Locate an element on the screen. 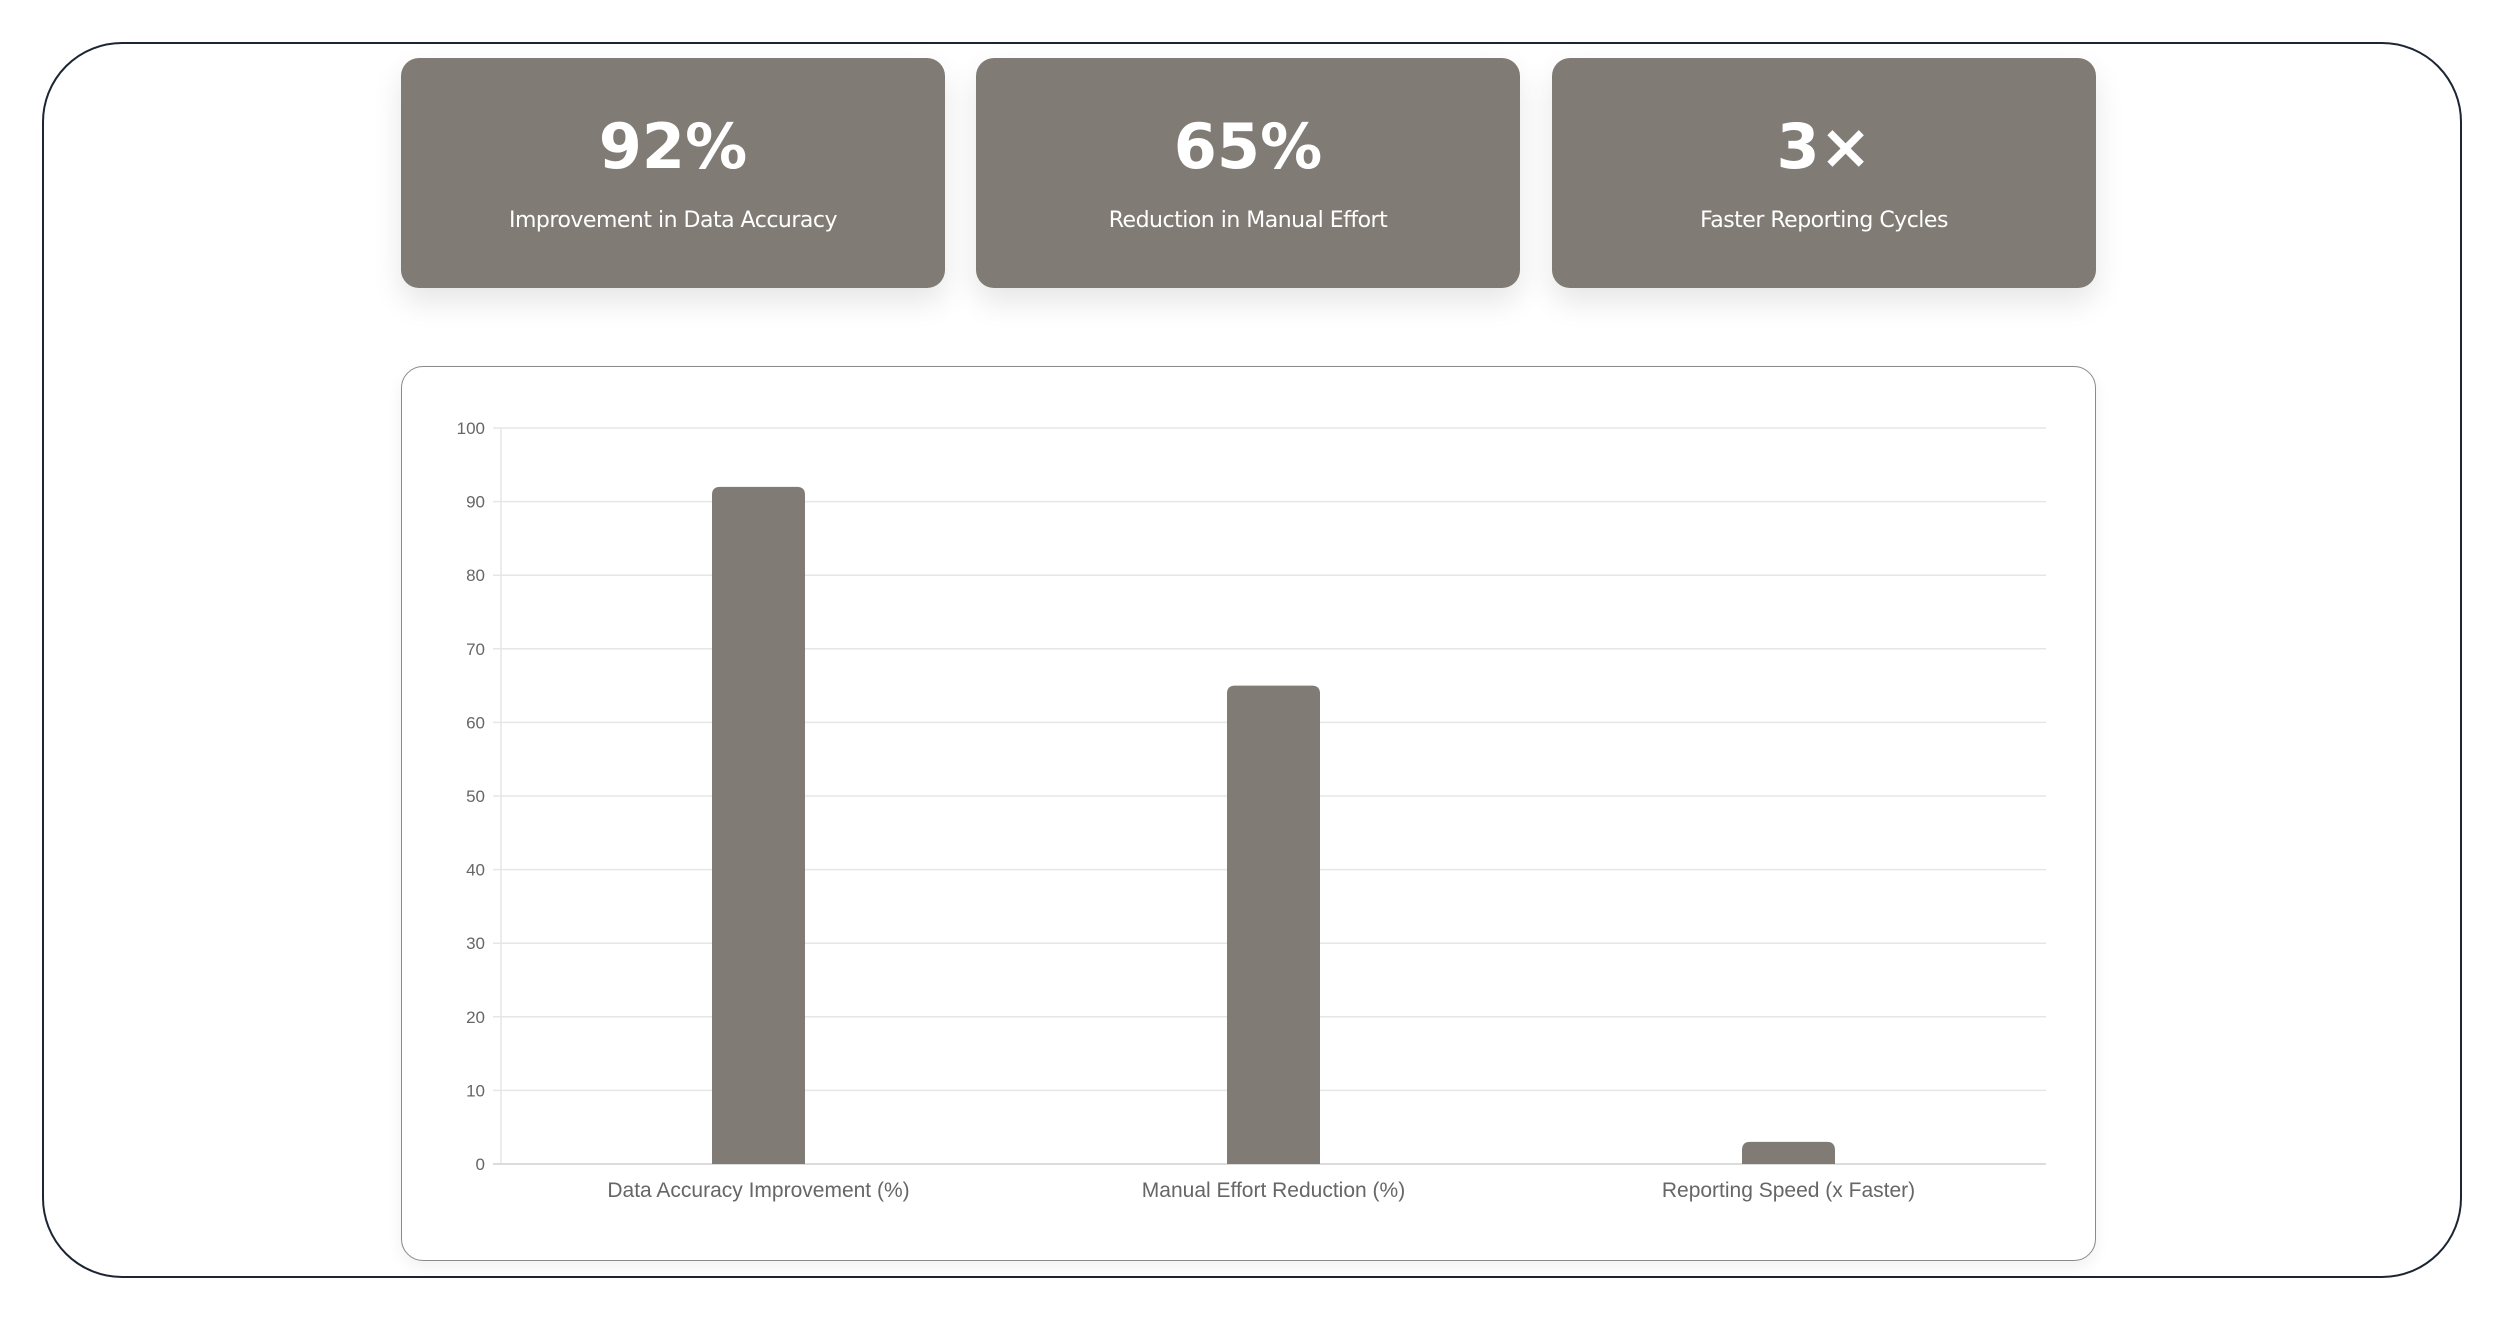  y-tick-label: 40 is located at coordinates (475, 870).